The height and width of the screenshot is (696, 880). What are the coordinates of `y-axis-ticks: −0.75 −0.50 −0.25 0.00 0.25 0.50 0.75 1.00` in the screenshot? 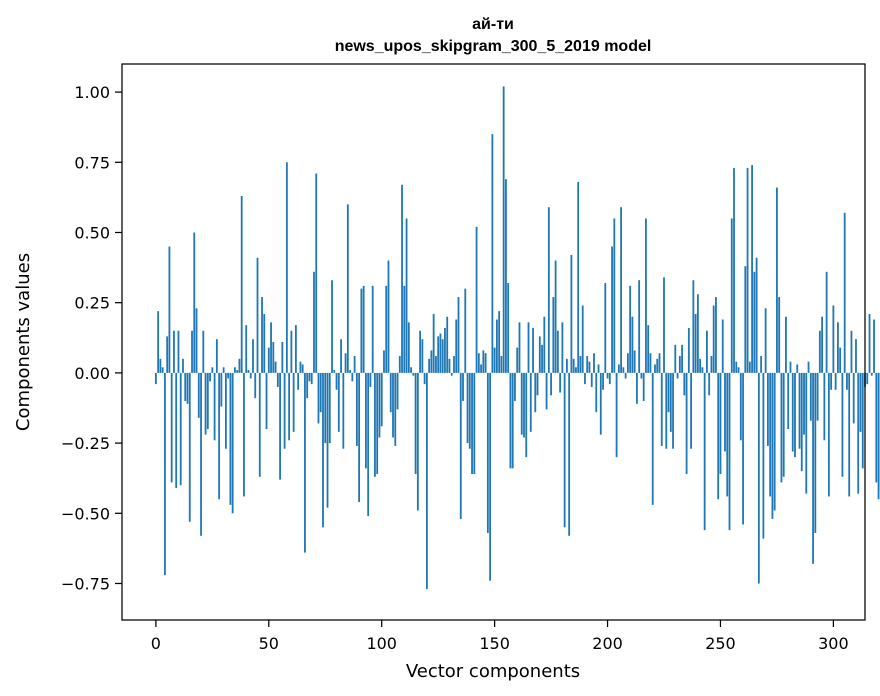 It's located at (91, 338).